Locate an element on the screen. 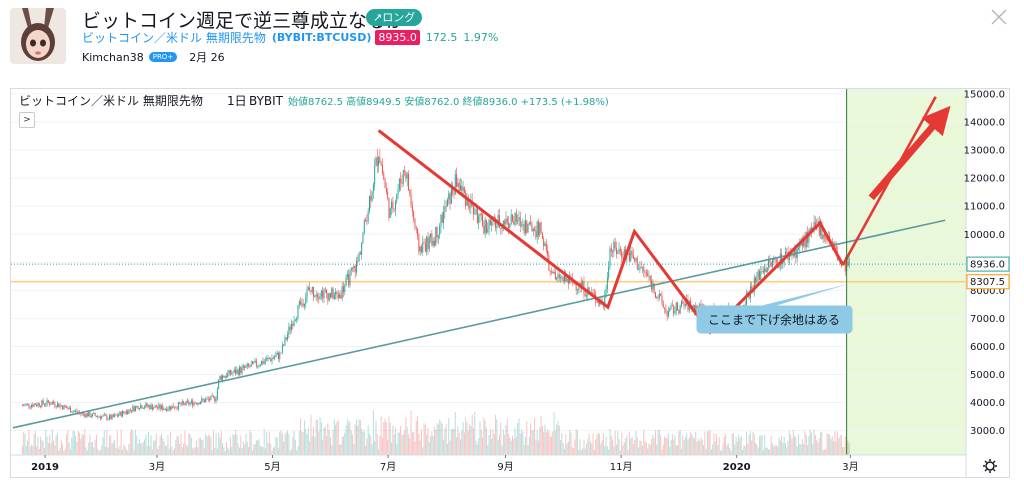  close-icon is located at coordinates (999, 17).